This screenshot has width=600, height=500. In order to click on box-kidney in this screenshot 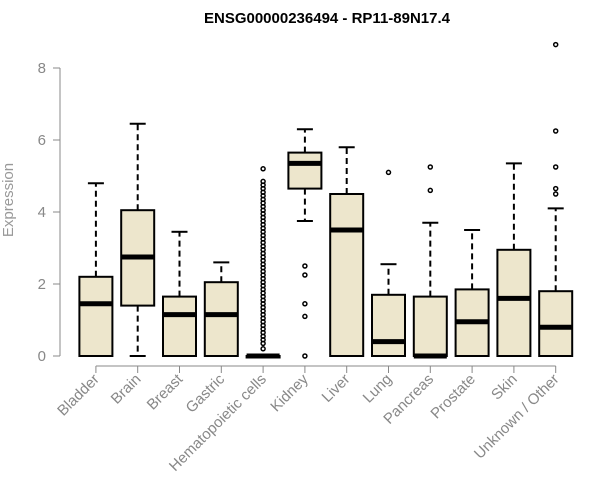, I will do `click(305, 243)`.